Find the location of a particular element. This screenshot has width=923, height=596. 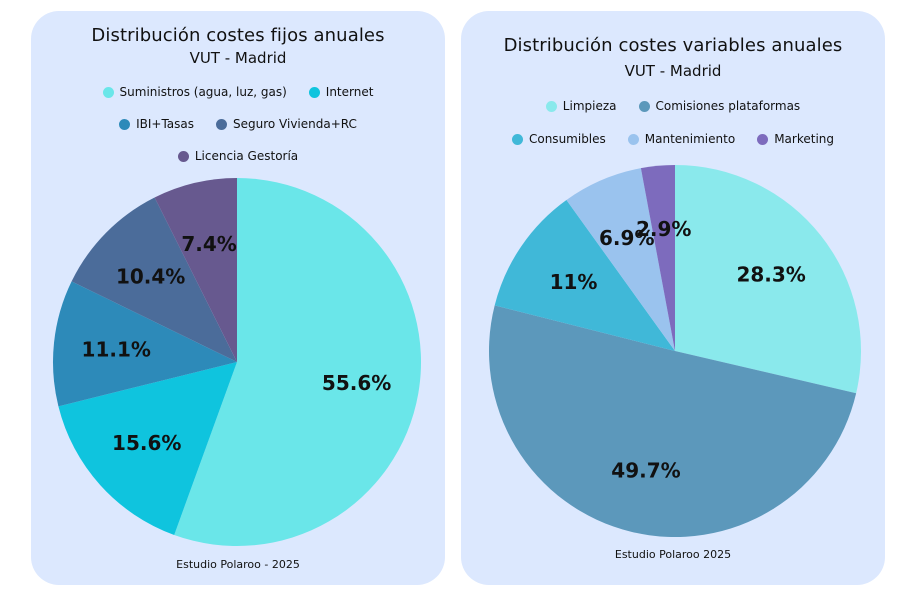

slice-value-label: 7.4% is located at coordinates (208, 244).